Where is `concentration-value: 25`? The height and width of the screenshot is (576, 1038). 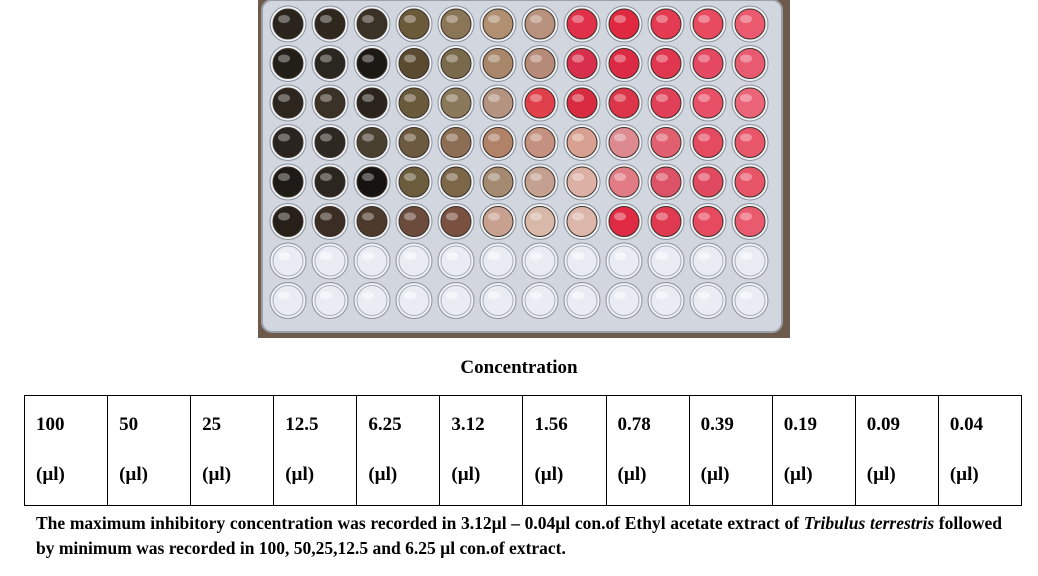
concentration-value: 25 is located at coordinates (212, 424).